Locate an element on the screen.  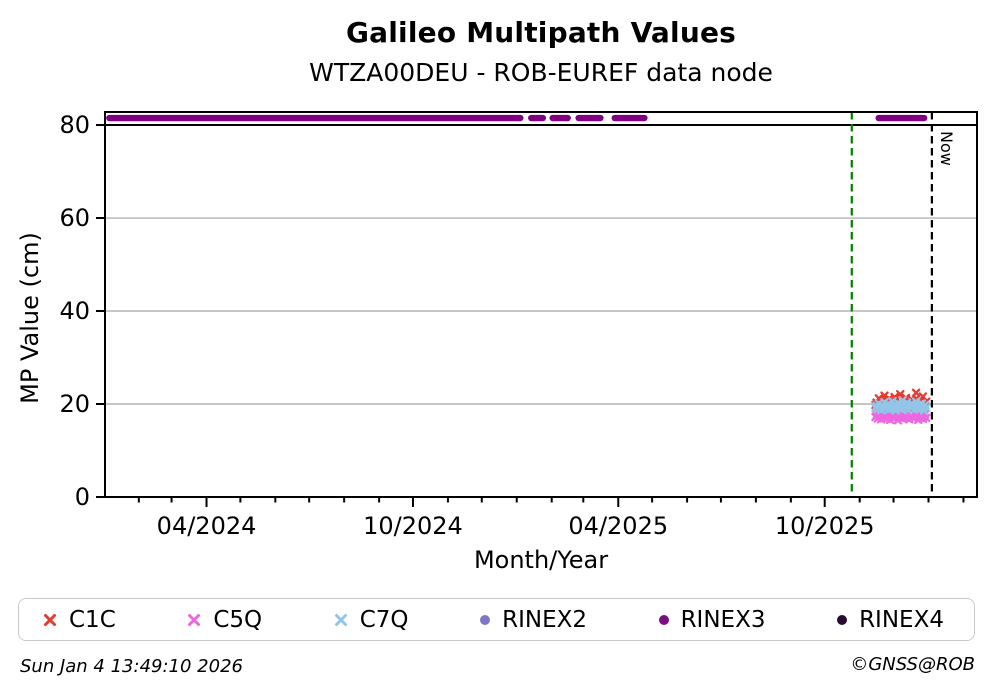
now-label: Now is located at coordinates (946, 148).